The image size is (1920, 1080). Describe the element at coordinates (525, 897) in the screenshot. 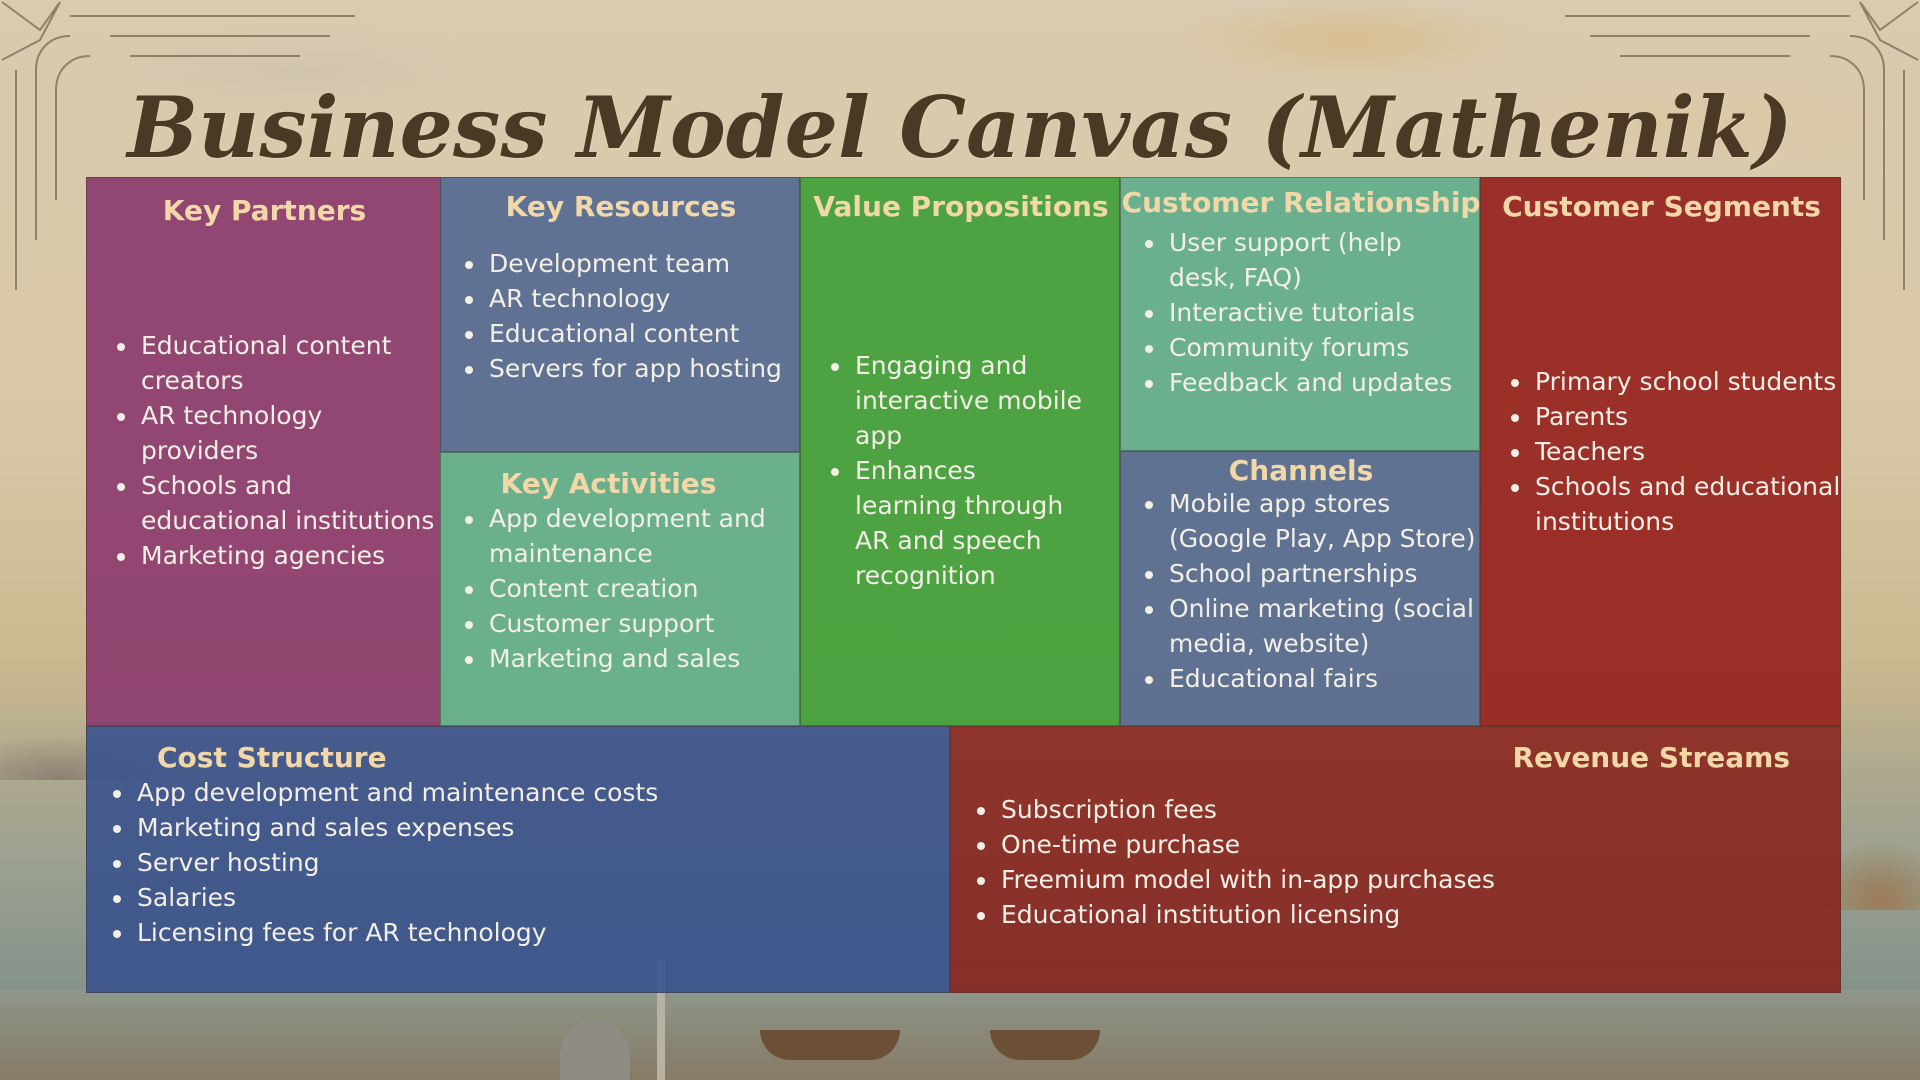

I see `list-item: Salaries` at that location.